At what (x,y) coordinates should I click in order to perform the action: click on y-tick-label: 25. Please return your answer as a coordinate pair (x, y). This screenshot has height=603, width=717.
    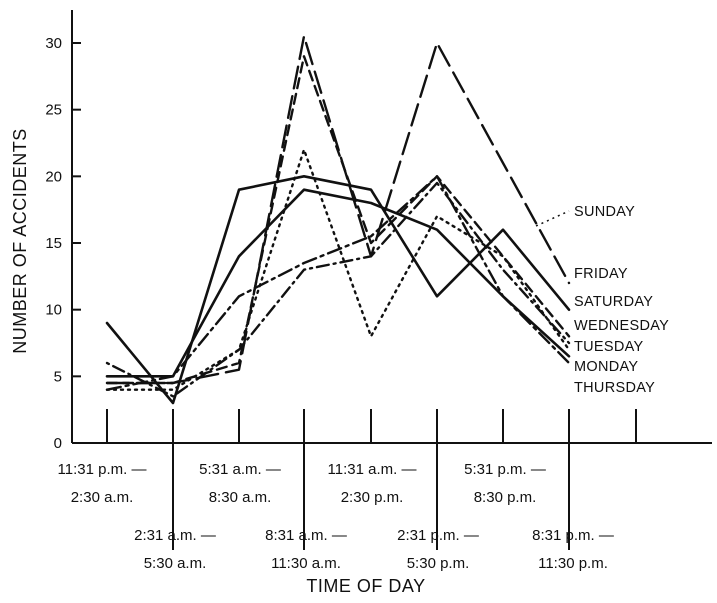
    Looking at the image, I should click on (53, 110).